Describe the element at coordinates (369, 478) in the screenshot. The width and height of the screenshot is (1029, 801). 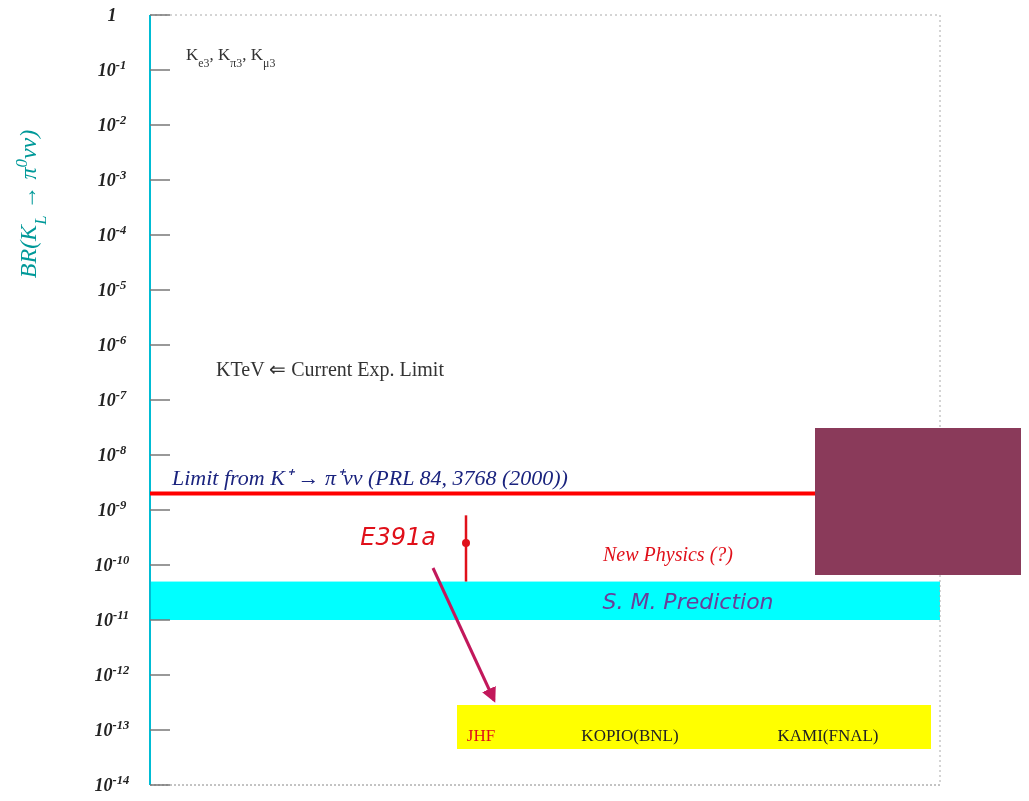
I see `ref-line-label: Limit from K⁺ → π⁺νν (PRL 84, 3768 (2000))` at that location.